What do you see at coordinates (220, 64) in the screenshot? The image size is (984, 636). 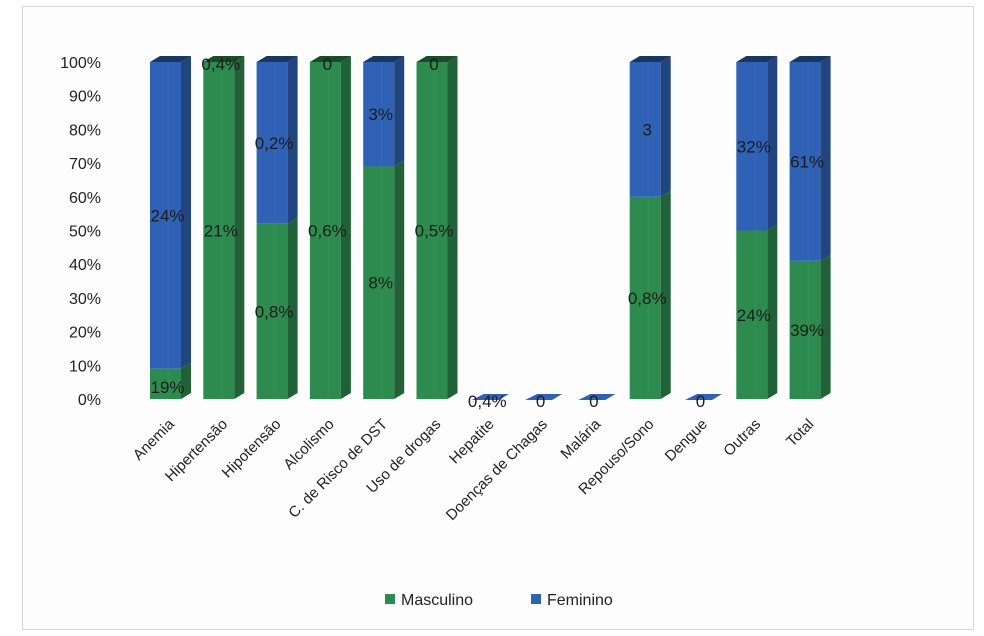 I see `data-label-feminino: 0,4%` at bounding box center [220, 64].